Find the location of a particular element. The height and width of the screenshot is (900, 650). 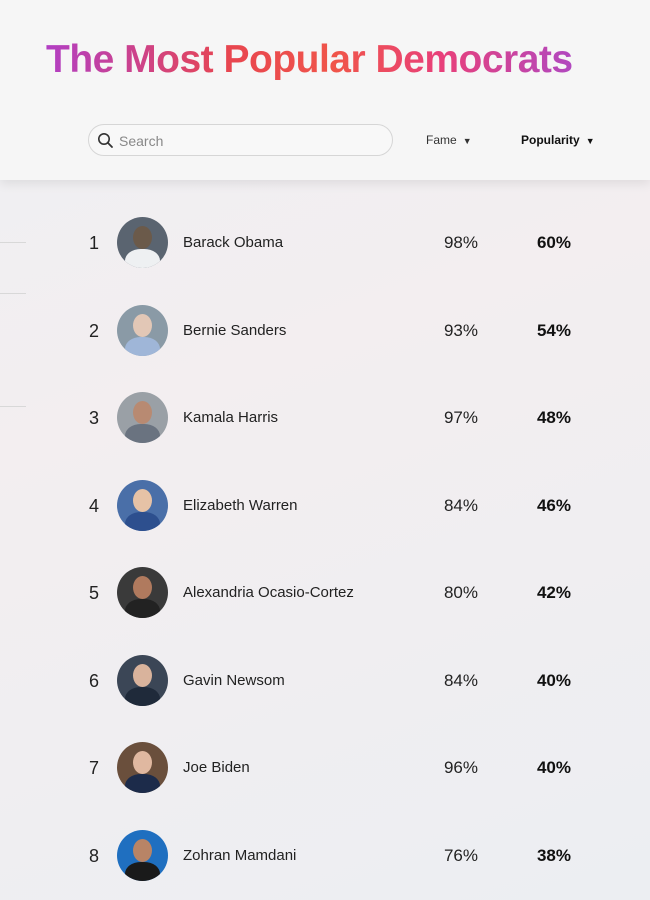

popularity-value: 48% is located at coordinates (553, 417).